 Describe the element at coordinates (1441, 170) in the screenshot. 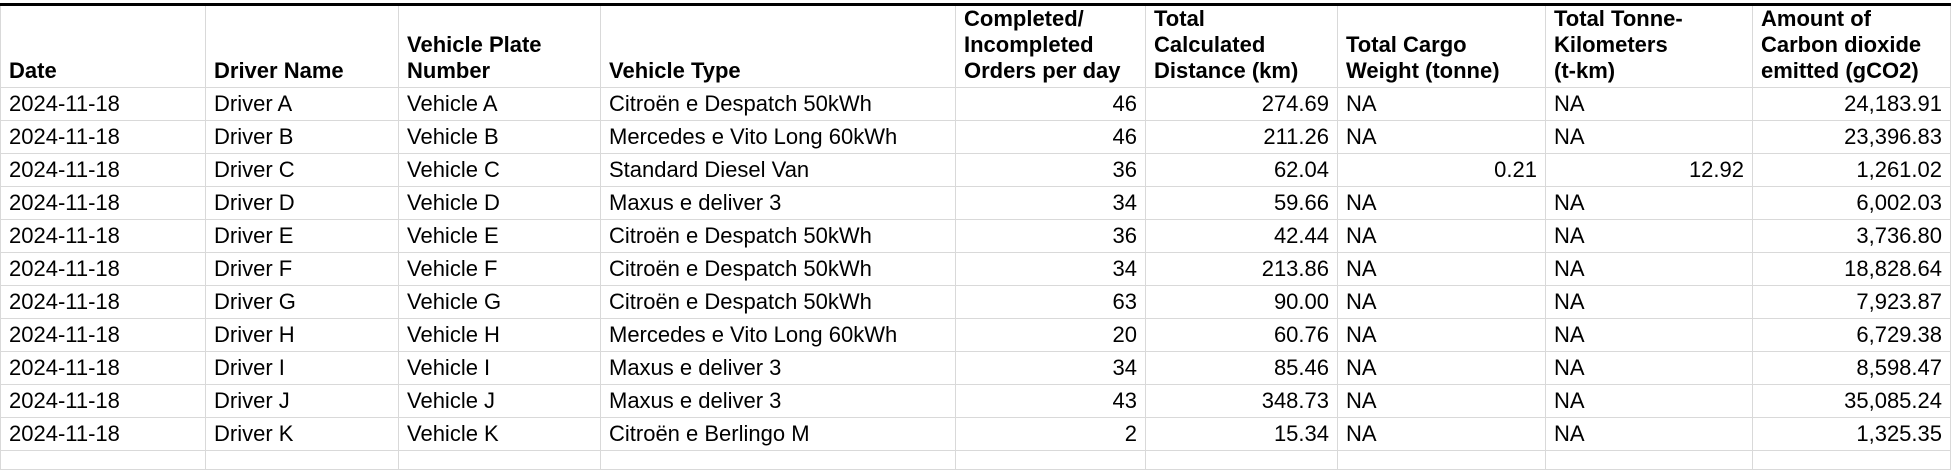

I see `cell-cargo: 0.21` at that location.